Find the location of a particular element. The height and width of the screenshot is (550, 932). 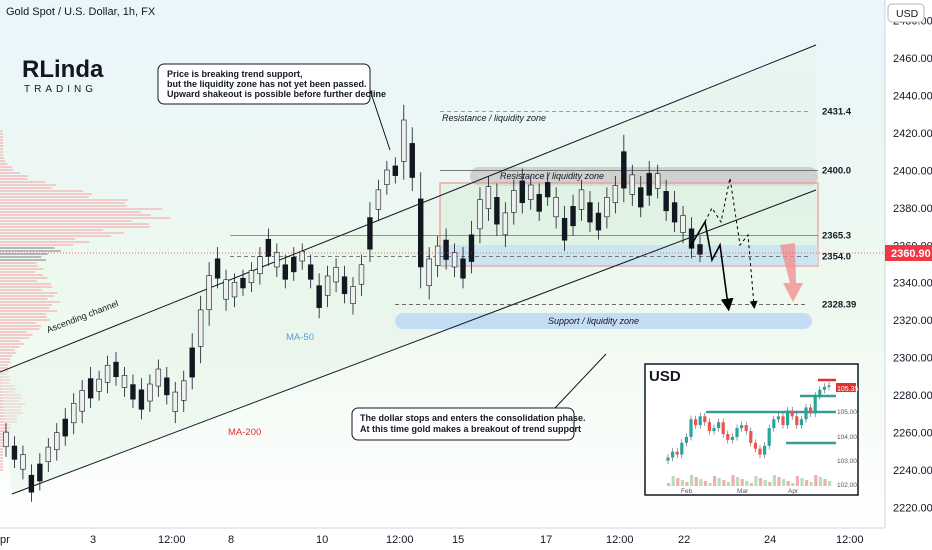

current-price-value: 2360.90 is located at coordinates (911, 254).